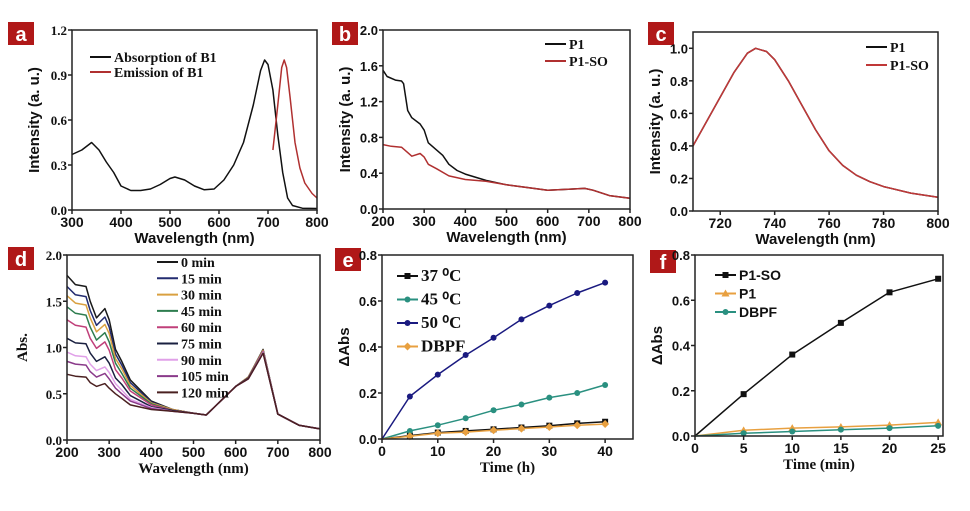 This screenshot has height=511, width=970. I want to click on panel-label: b, so click(345, 35).